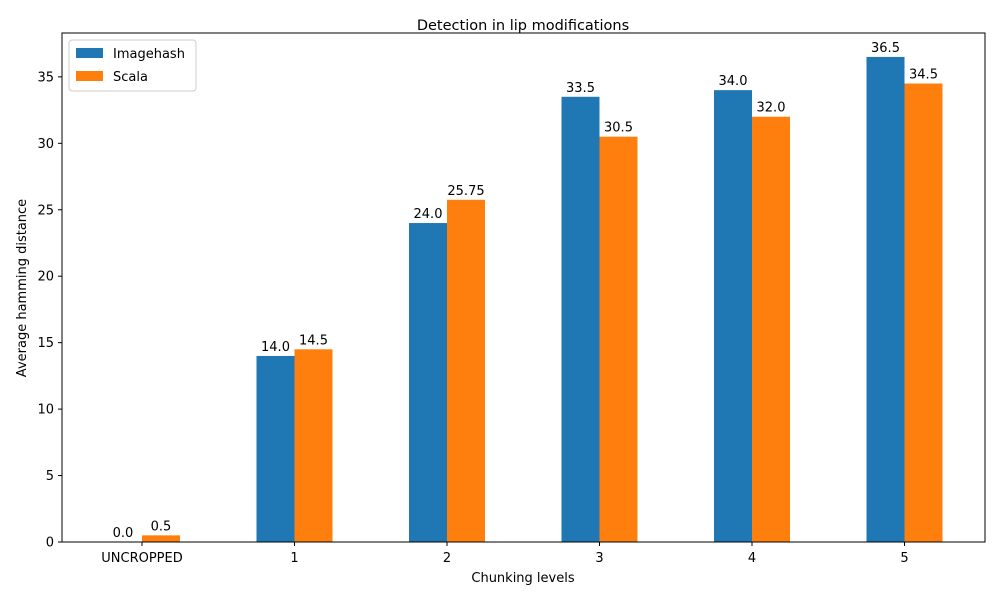  What do you see at coordinates (580, 88) in the screenshot?
I see `bar-label-imagehash-3: 33.5` at bounding box center [580, 88].